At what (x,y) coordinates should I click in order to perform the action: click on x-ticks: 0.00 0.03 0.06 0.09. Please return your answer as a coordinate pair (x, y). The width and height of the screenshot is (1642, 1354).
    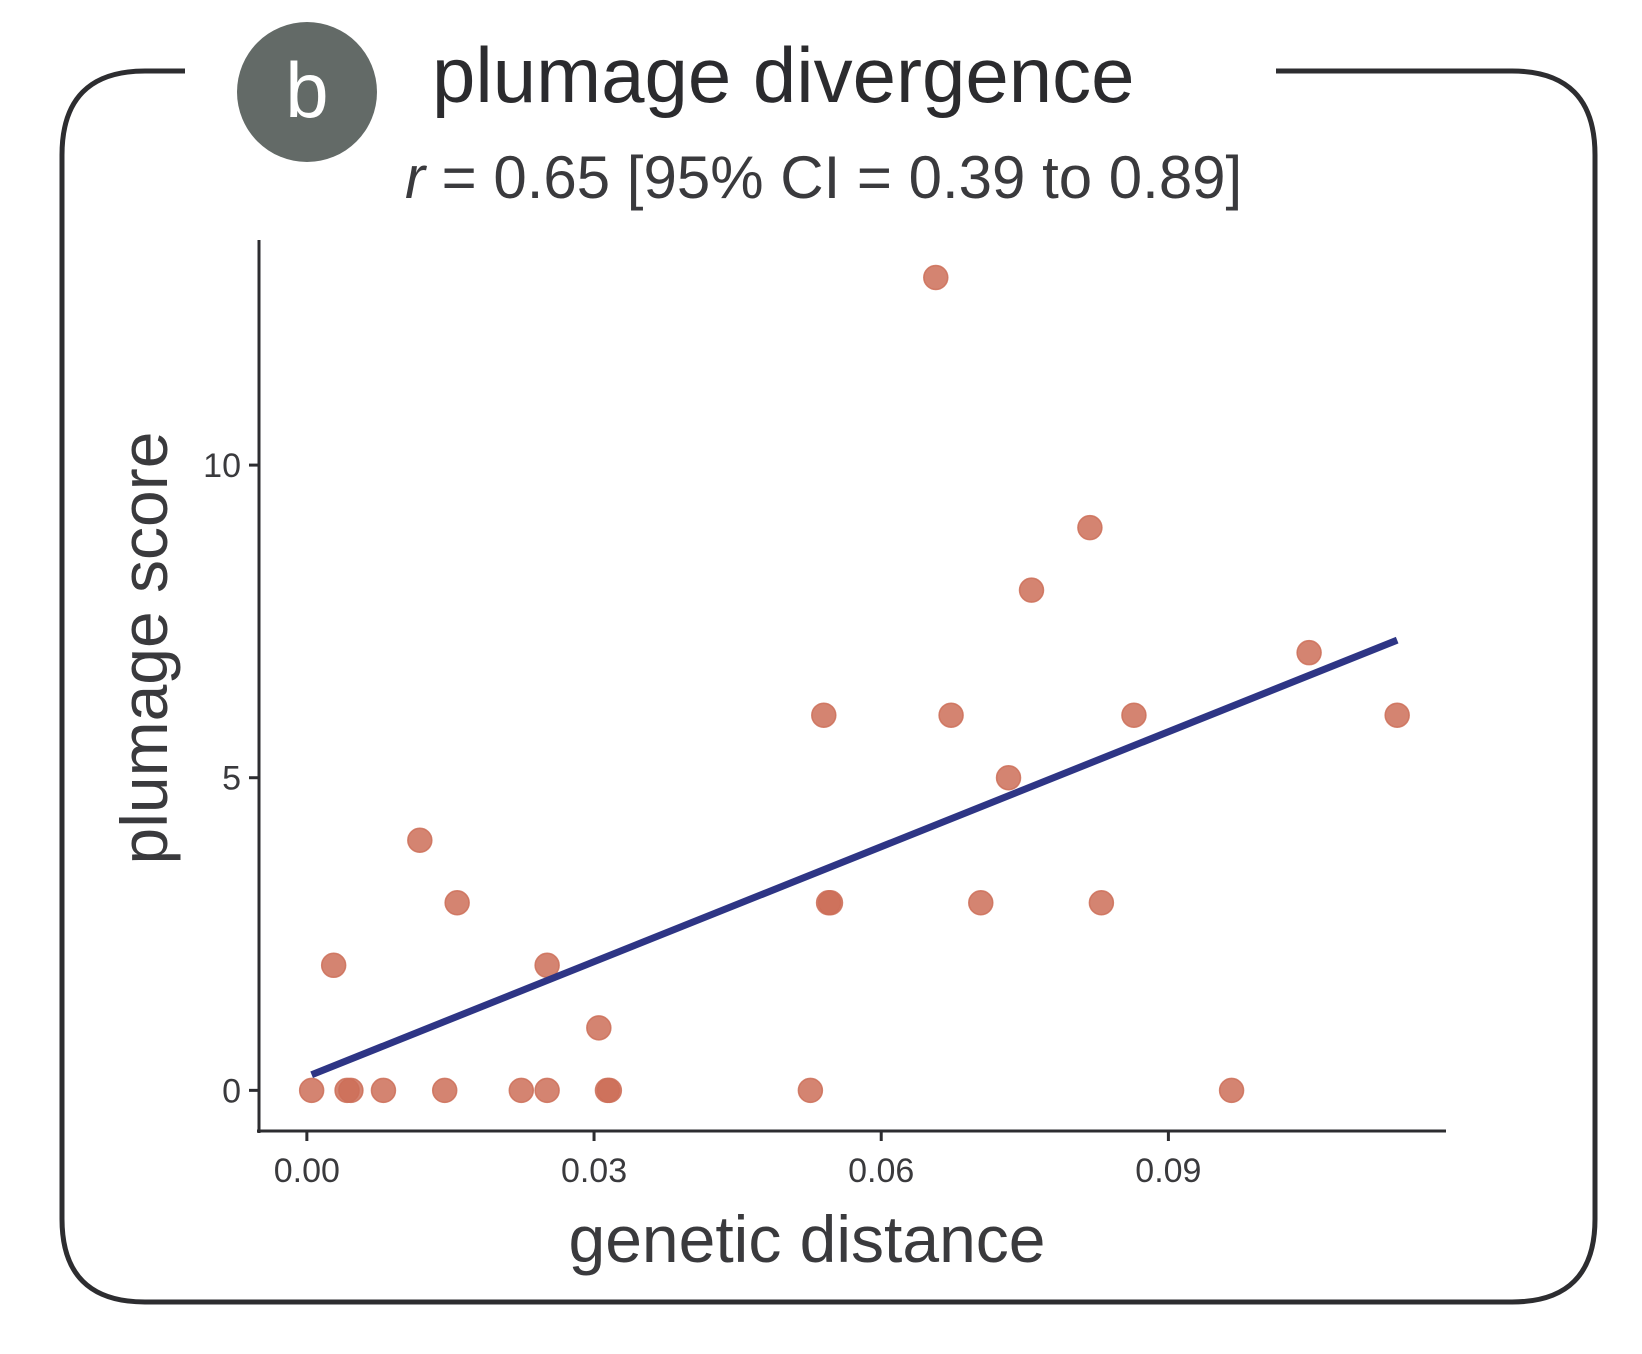
    Looking at the image, I should click on (737, 1160).